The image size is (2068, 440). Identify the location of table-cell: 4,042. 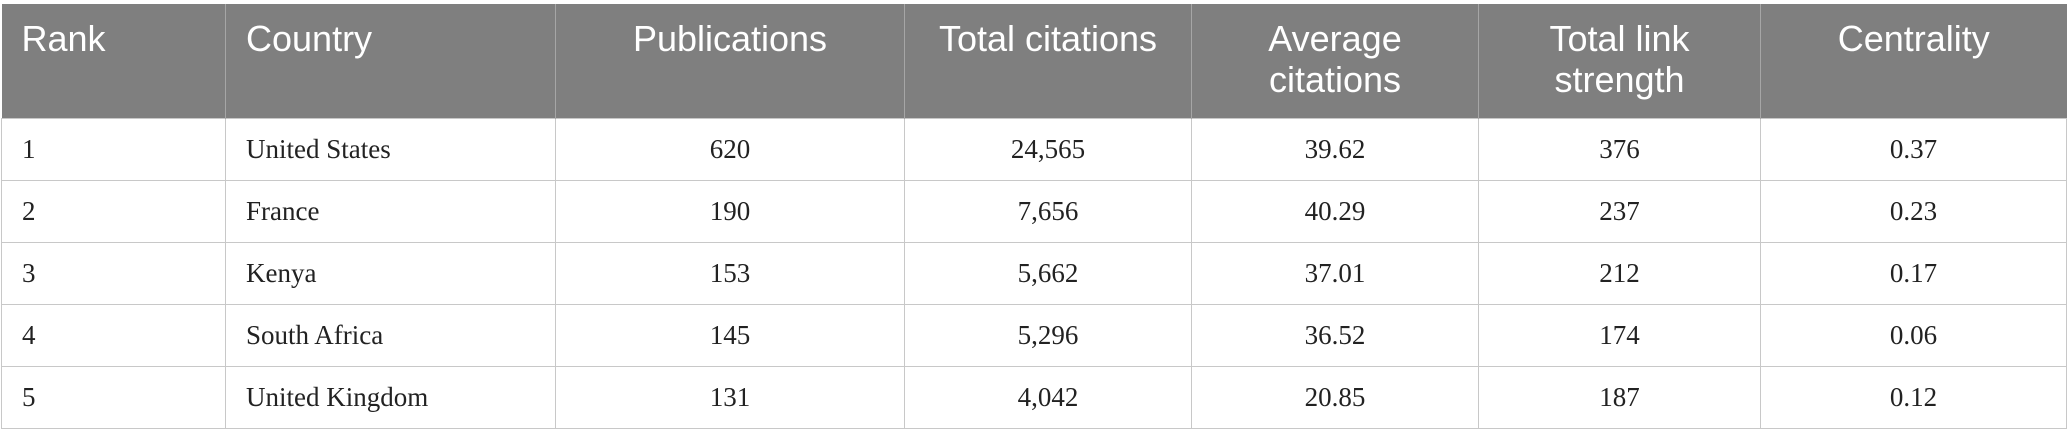
(1048, 397).